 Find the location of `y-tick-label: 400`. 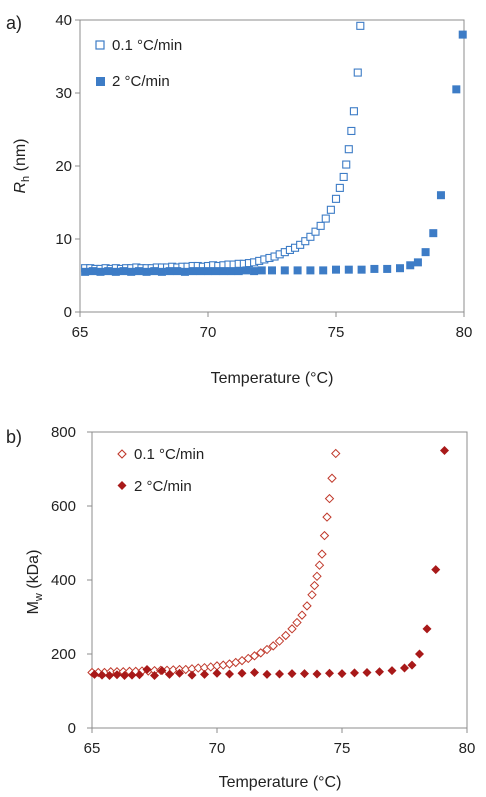

y-tick-label: 400 is located at coordinates (63, 580).